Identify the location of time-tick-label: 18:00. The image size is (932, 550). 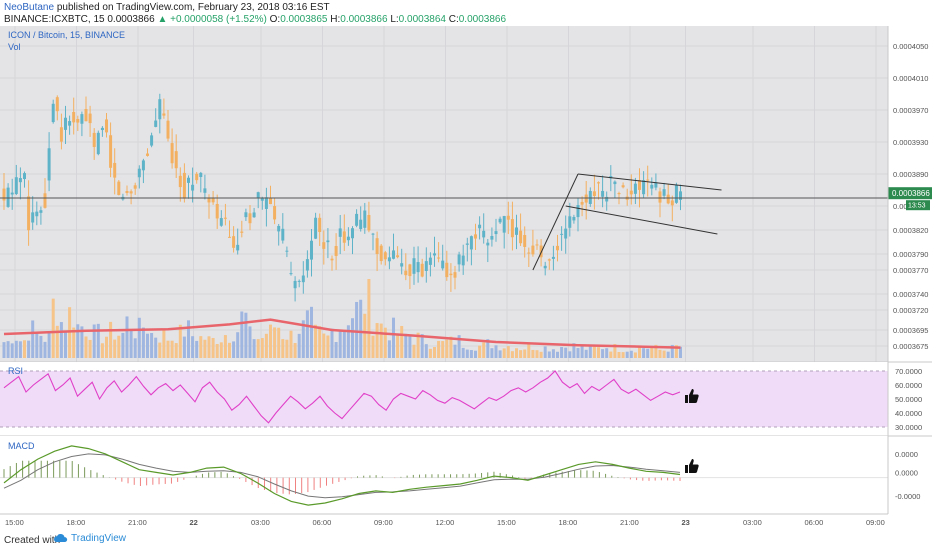
(76, 522).